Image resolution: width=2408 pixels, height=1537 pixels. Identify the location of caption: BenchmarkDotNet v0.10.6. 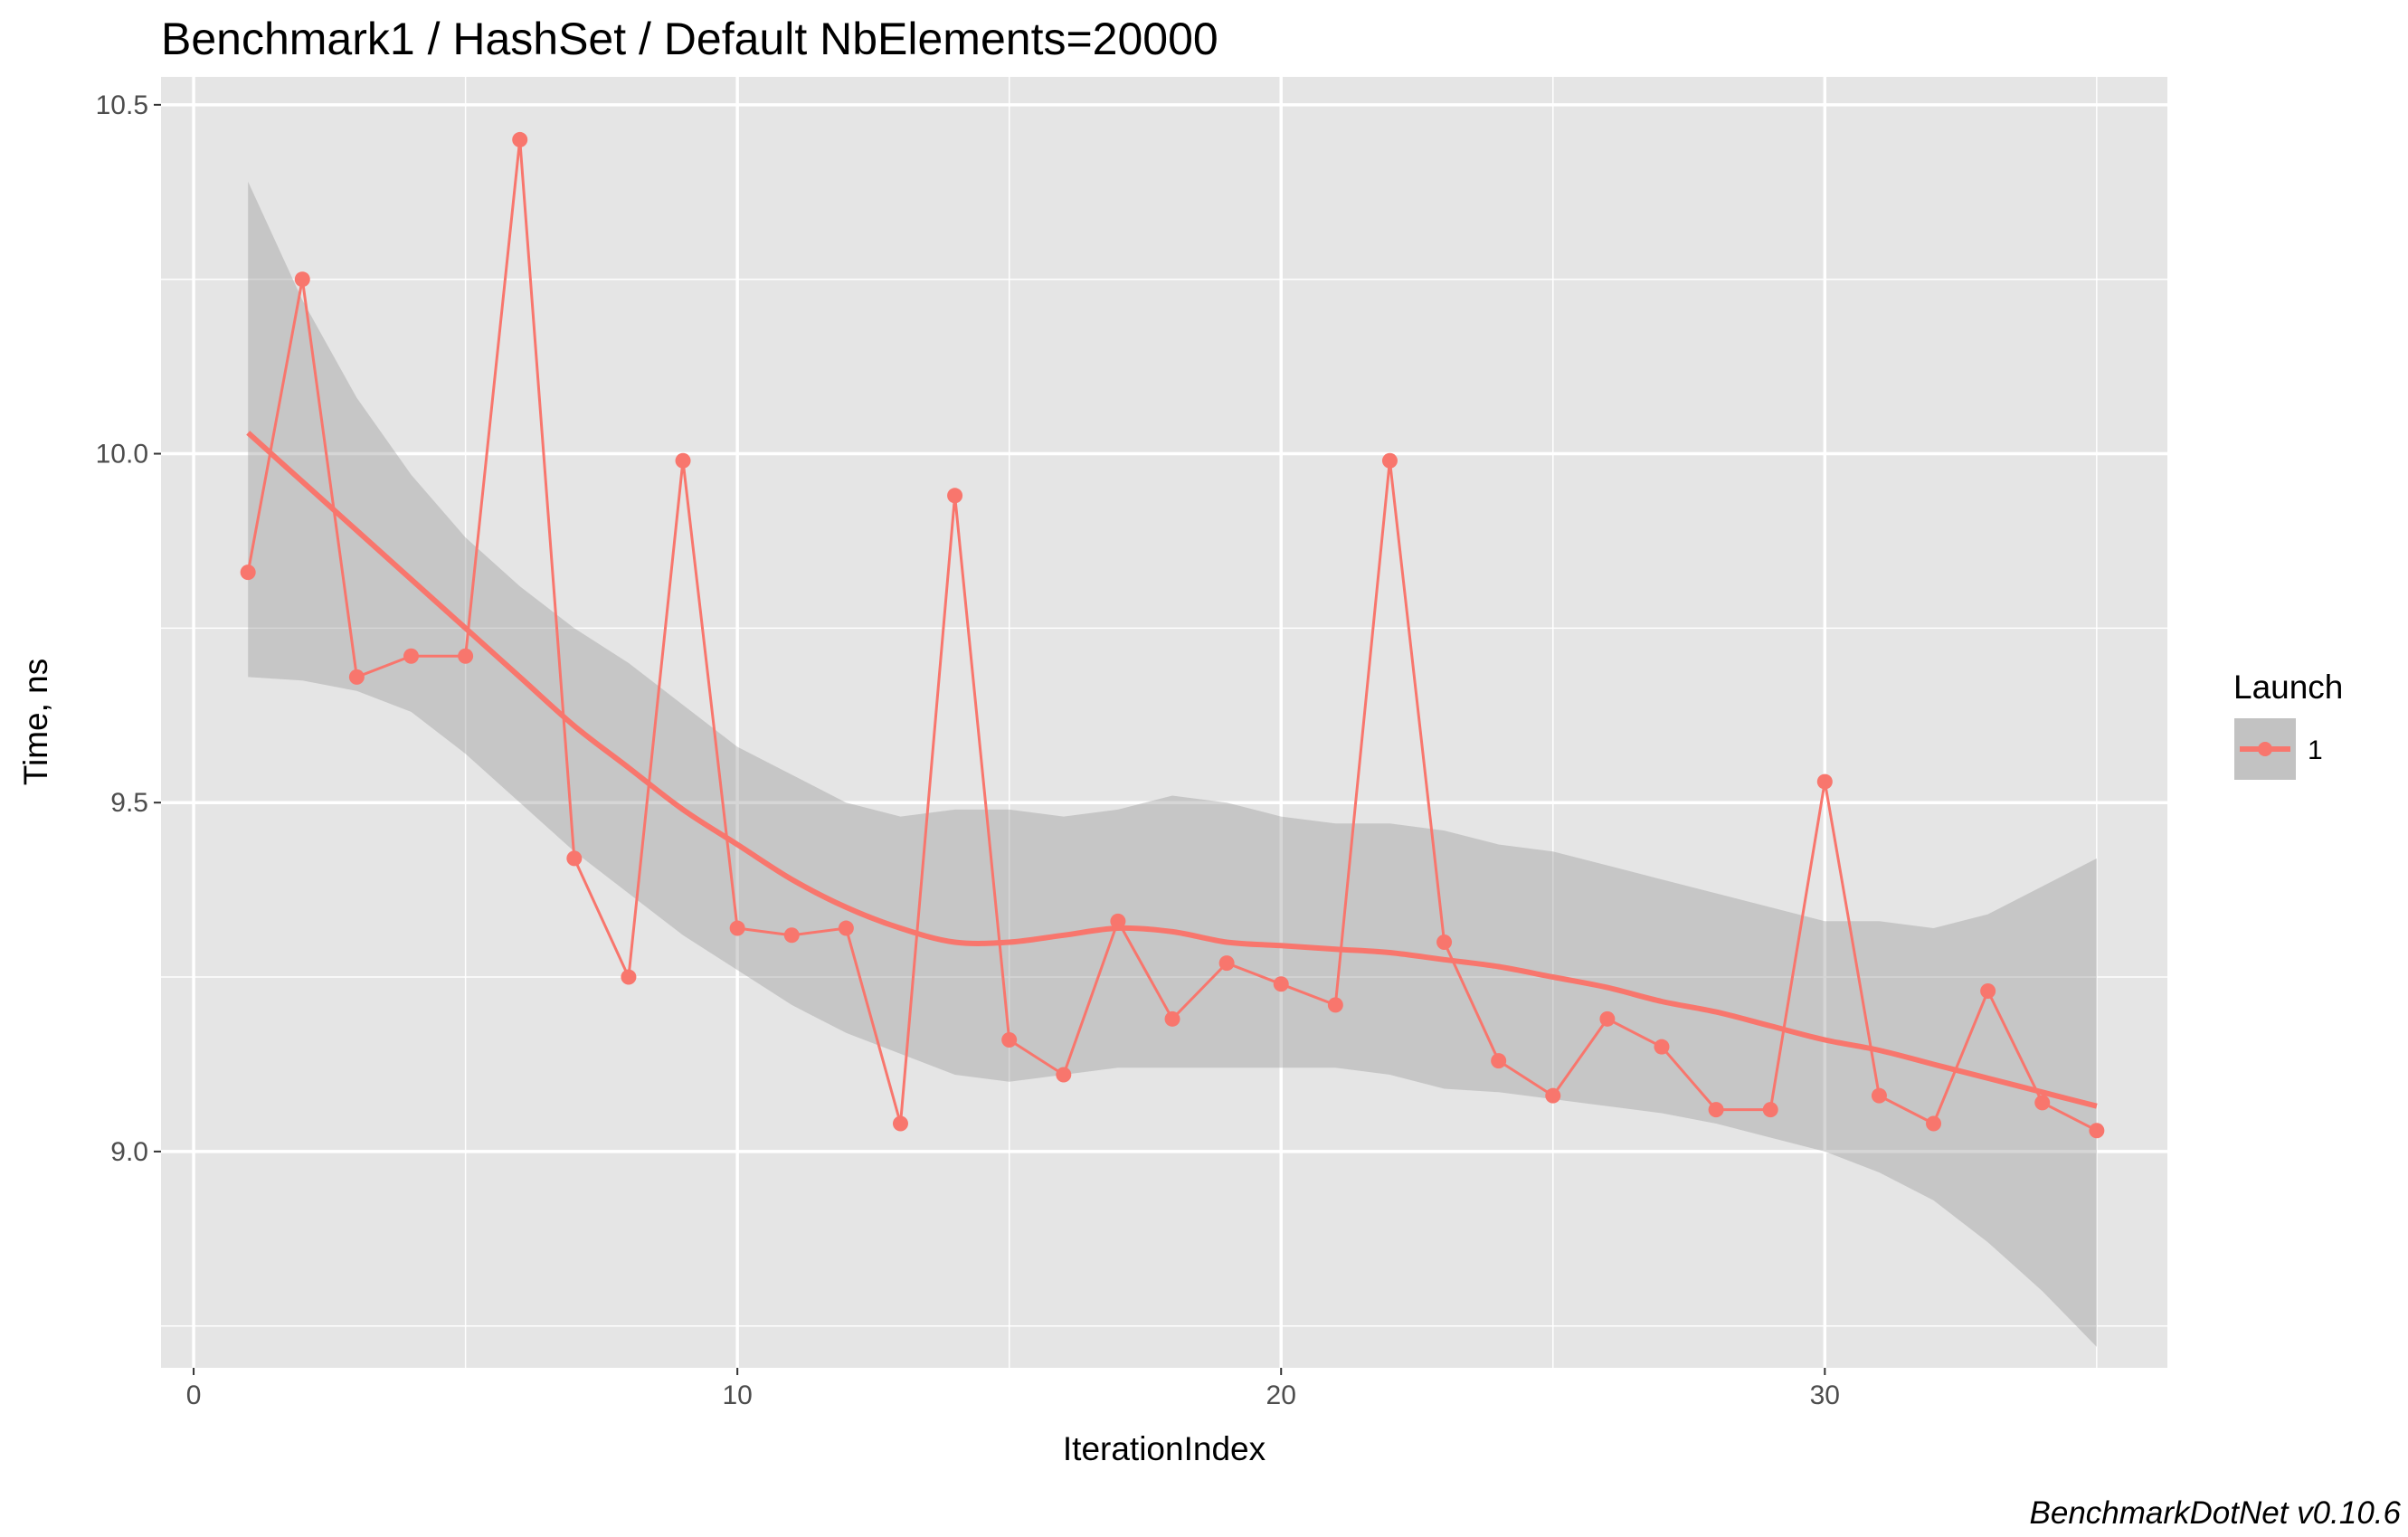
(2216, 1513).